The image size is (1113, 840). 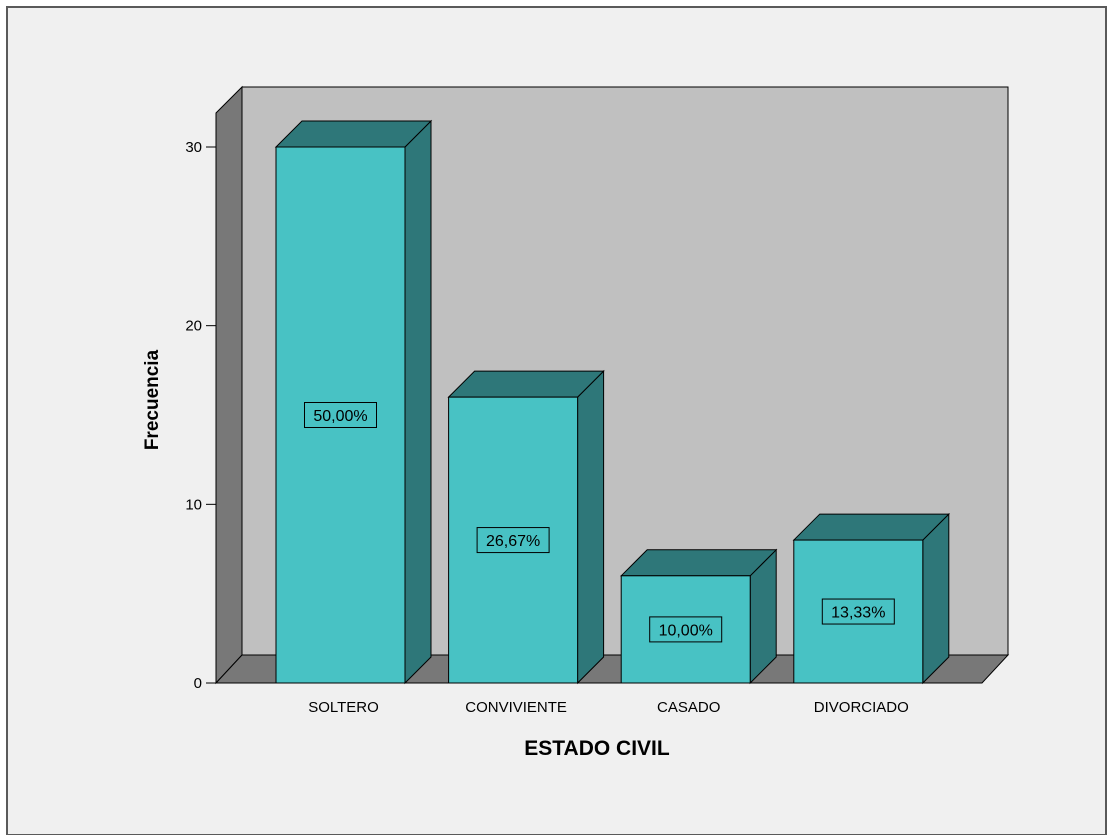 I want to click on data-label: 13,33%, so click(x=858, y=613).